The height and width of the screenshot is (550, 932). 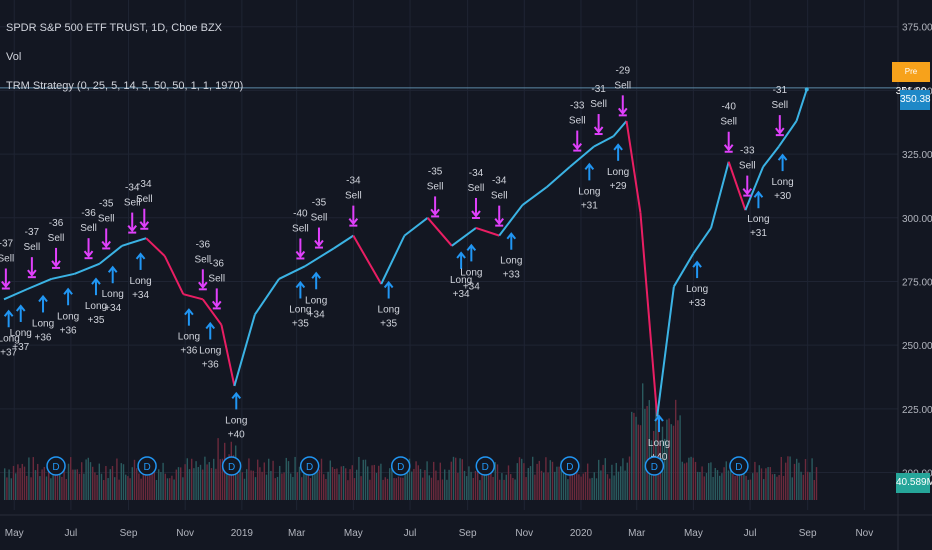 What do you see at coordinates (14, 57) in the screenshot?
I see `volume-indicator-label: Vol` at bounding box center [14, 57].